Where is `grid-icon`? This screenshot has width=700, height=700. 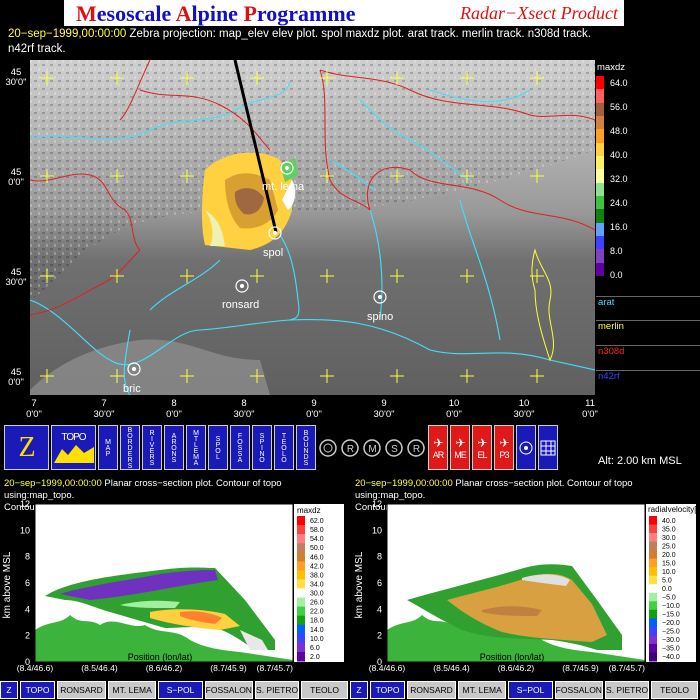 grid-icon is located at coordinates (548, 447).